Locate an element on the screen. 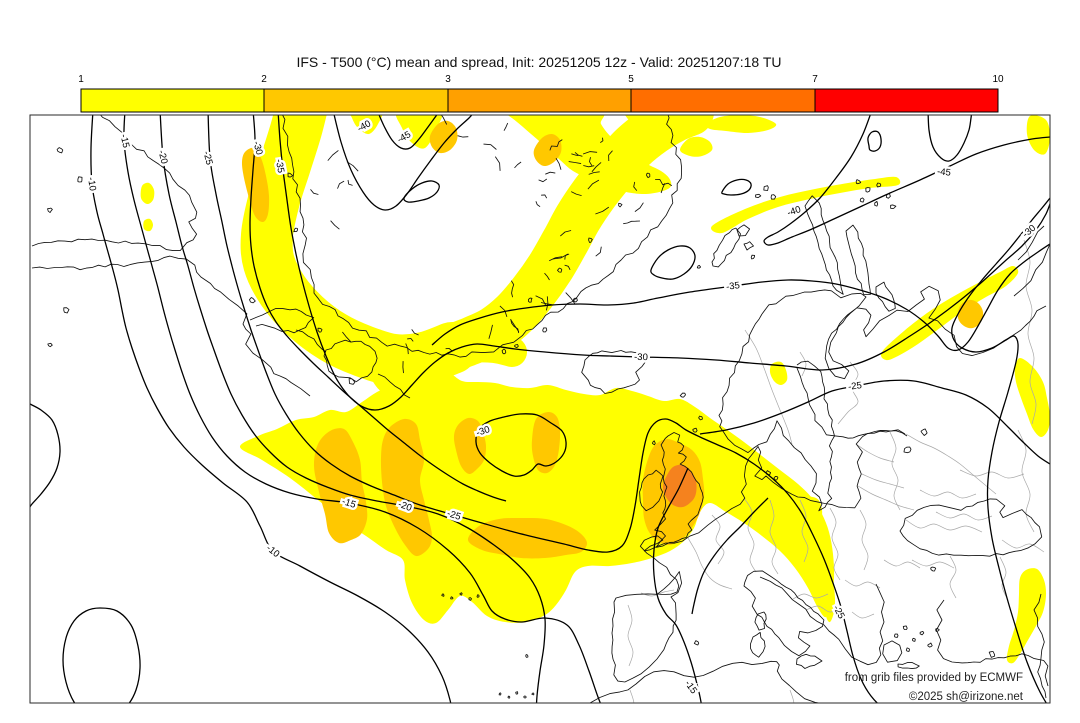 The image size is (1080, 723). svg-text: ©2025 sh@irizone.net is located at coordinates (966, 697).